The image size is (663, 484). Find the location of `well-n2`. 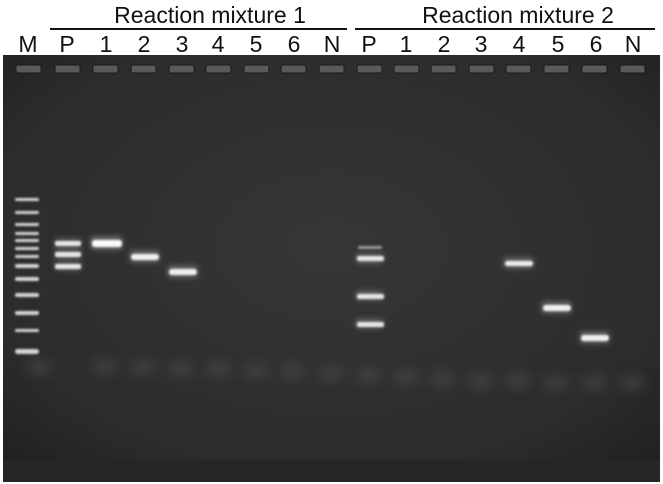

well-n2 is located at coordinates (632, 69).